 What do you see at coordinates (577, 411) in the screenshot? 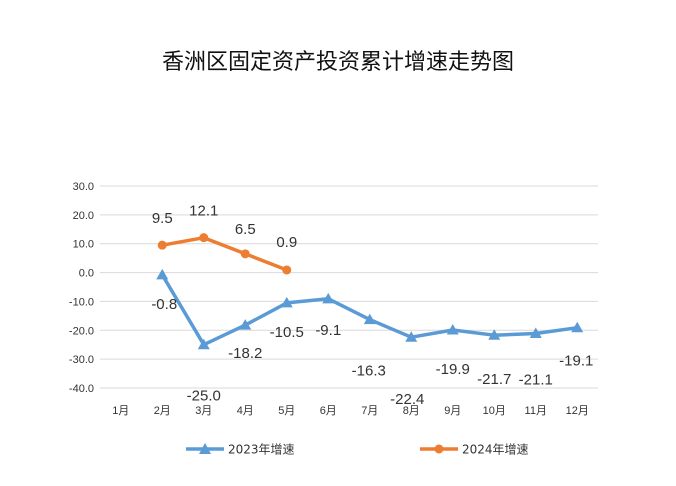
I see `x-tick-label: 12月` at bounding box center [577, 411].